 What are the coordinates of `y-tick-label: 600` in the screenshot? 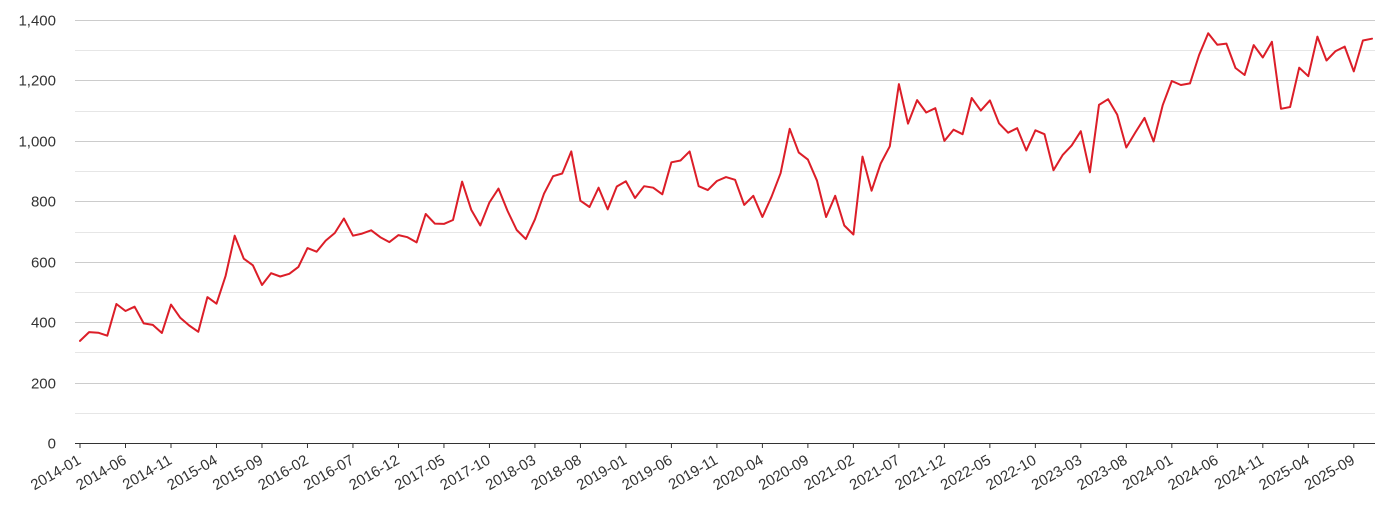 It's located at (43, 263).